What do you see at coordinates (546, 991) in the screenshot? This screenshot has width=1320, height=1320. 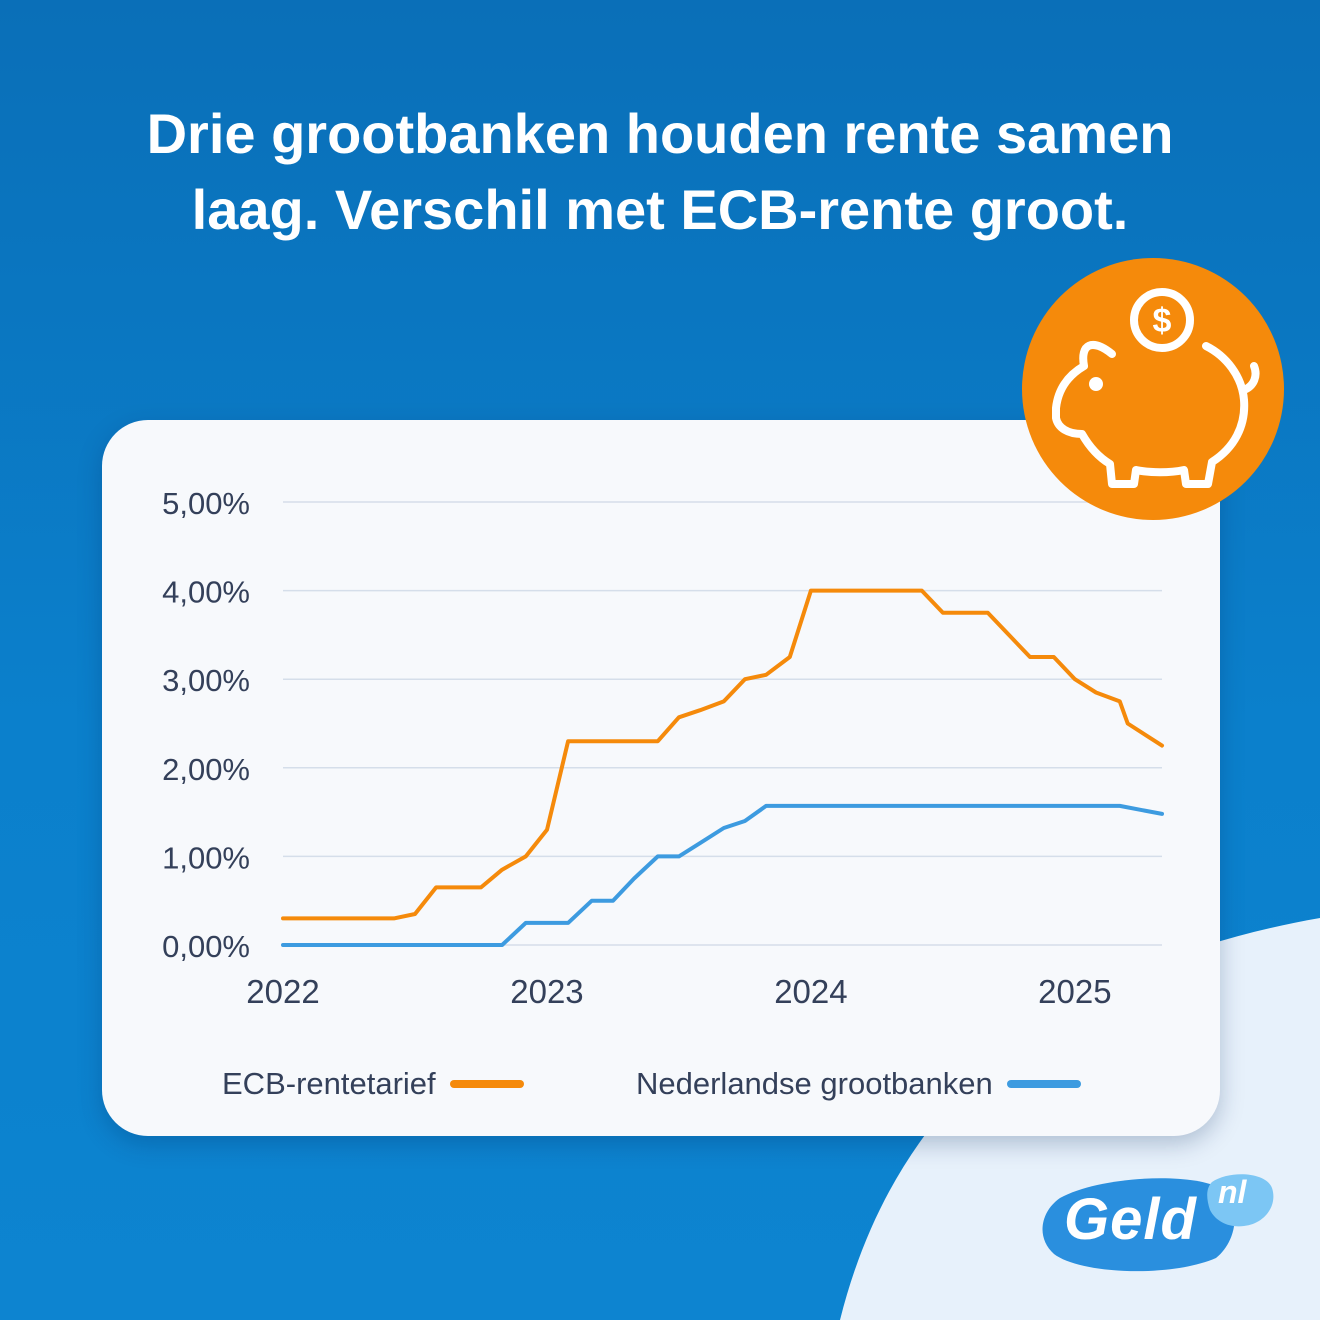 I see `x-tick-label: 2023` at bounding box center [546, 991].